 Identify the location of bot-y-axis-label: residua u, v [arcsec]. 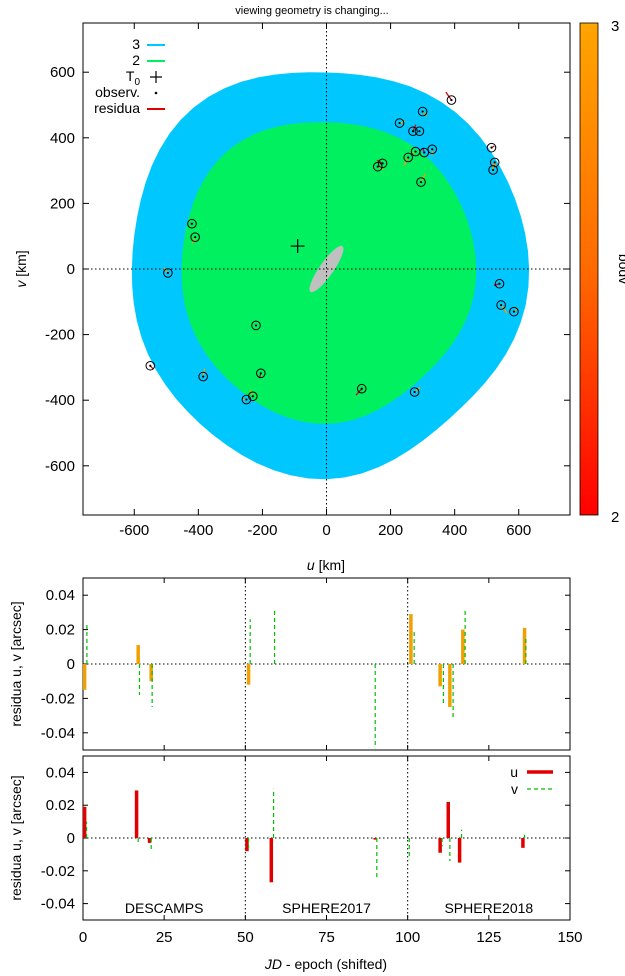
(16, 837).